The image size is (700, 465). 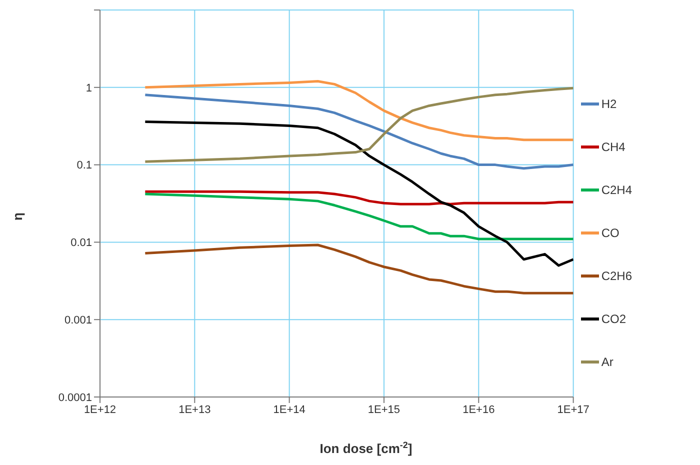 I want to click on x-tick-label: 1E+13, so click(x=194, y=410).